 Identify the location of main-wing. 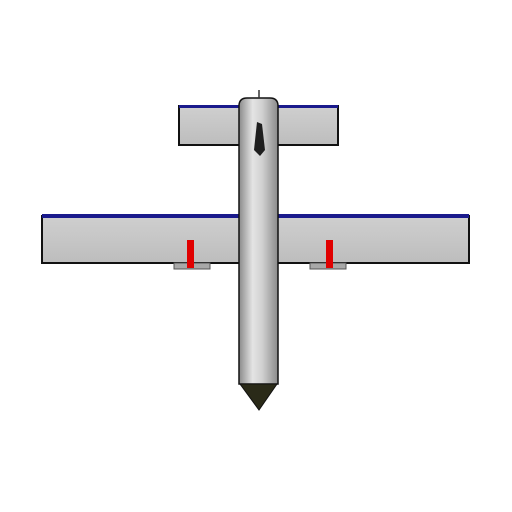
(255, 239).